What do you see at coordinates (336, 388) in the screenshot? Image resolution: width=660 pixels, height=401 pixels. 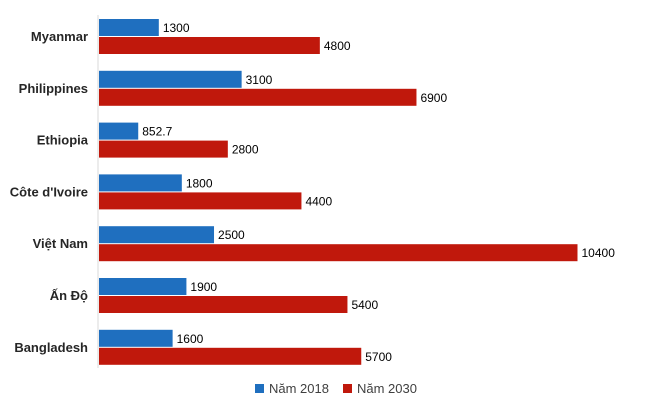 I see `legend: Năm 2018 Năm 2030` at bounding box center [336, 388].